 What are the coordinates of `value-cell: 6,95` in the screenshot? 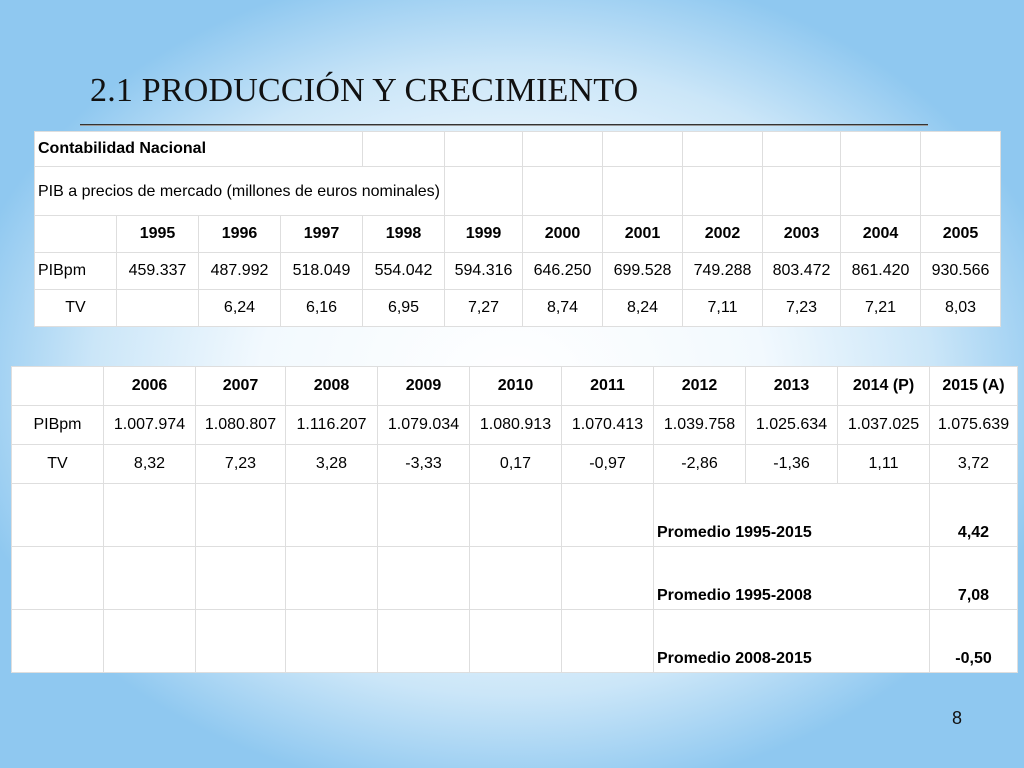 It's located at (404, 308).